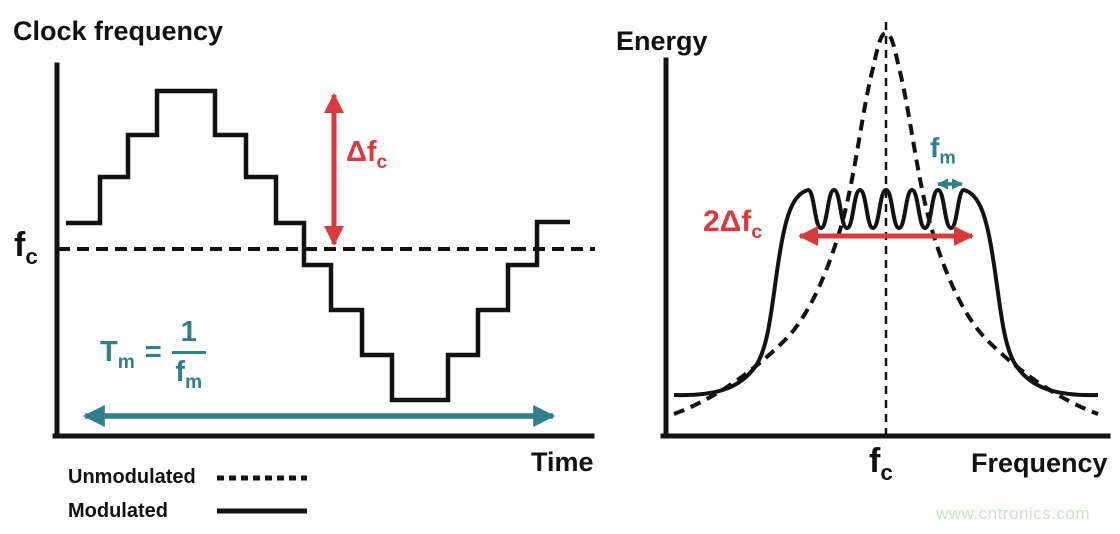 Image resolution: width=1120 pixels, height=534 pixels. I want to click on carrier-frequency-sub: c, so click(31, 256).